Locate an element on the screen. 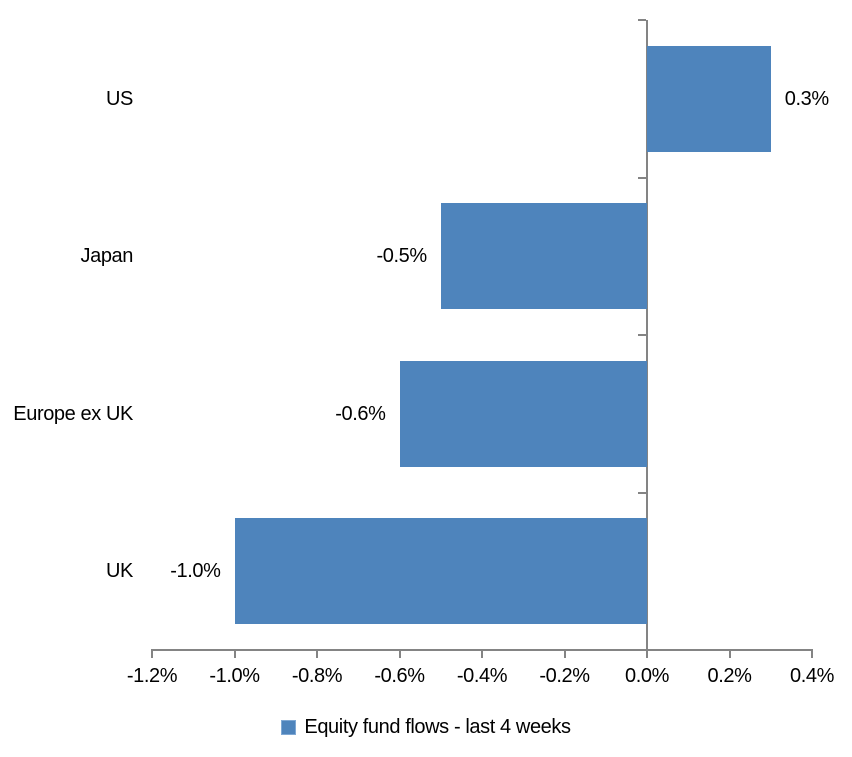  x-tick-label-0-8: -0.8% is located at coordinates (317, 676).